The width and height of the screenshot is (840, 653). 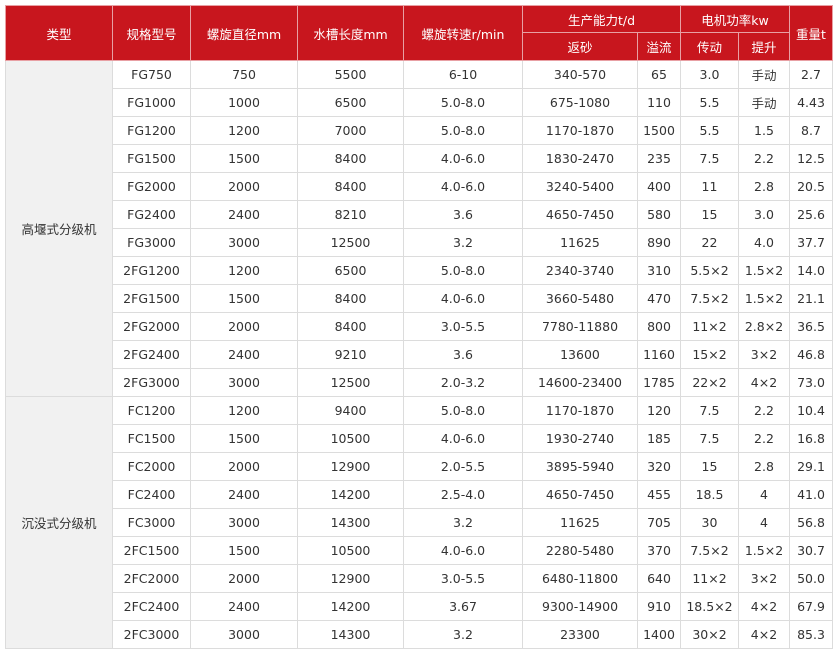 I want to click on table-cell: 2FG1200, so click(x=151, y=270).